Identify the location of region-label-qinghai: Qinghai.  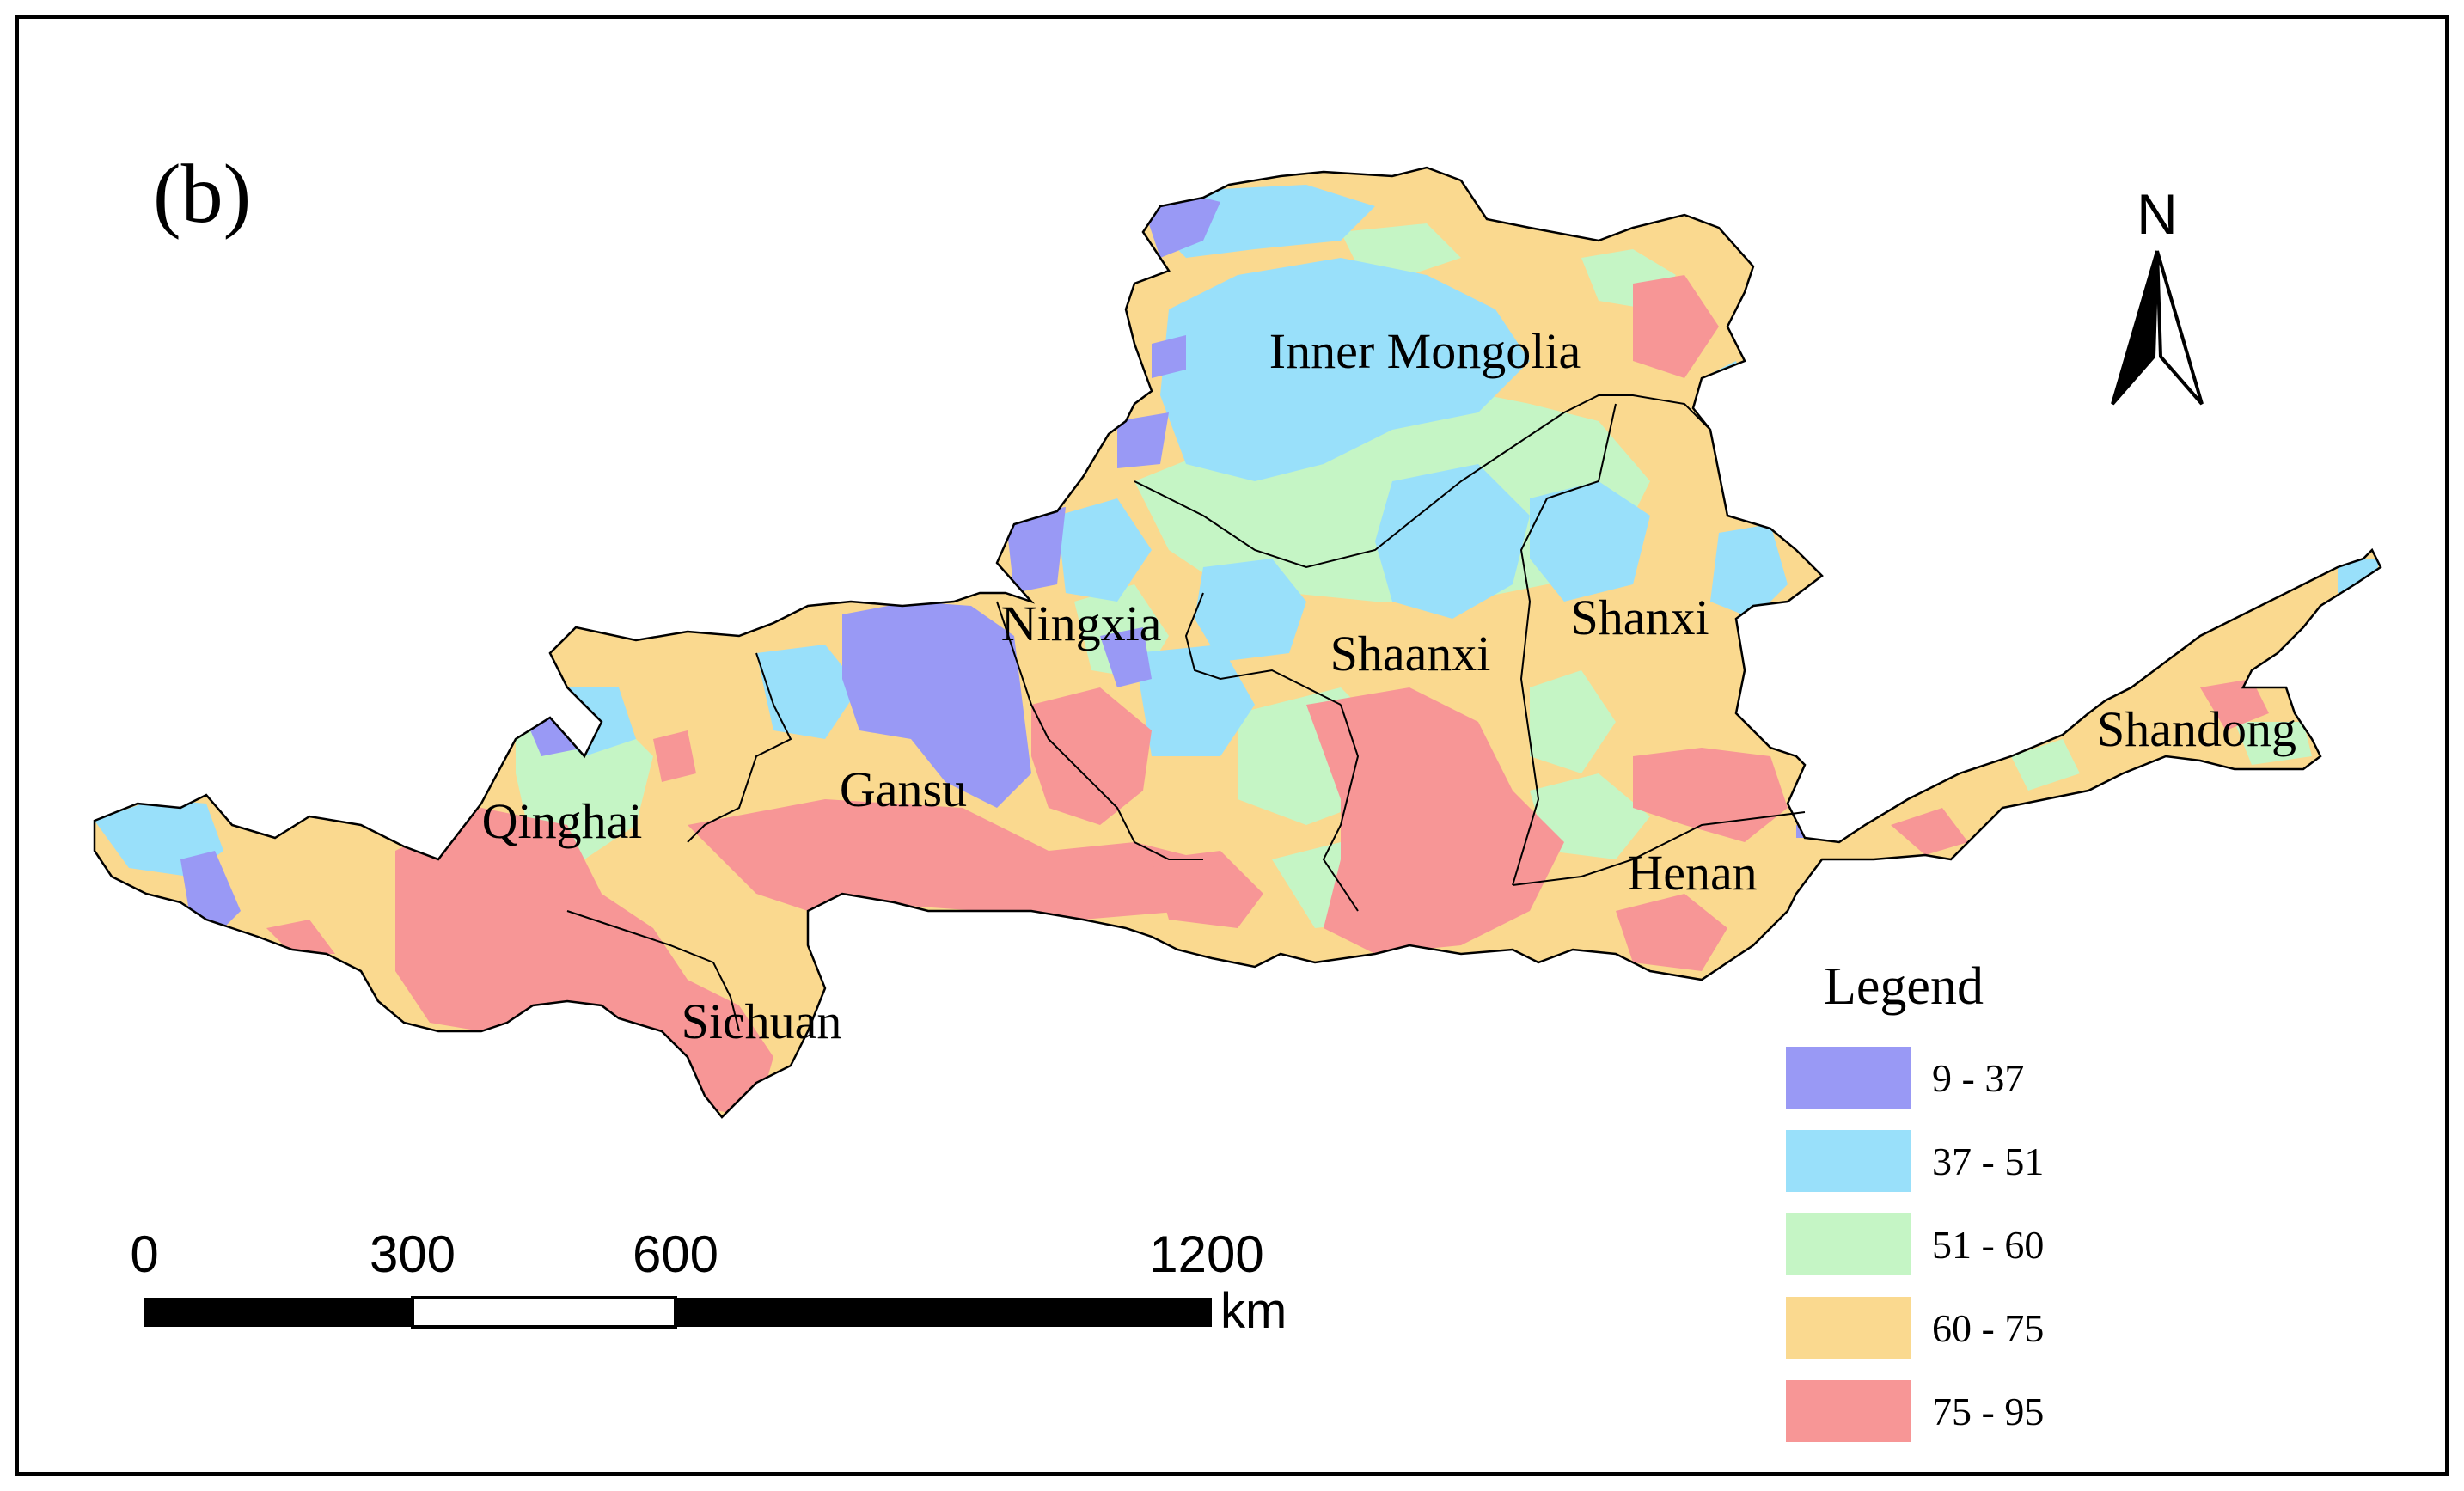
(562, 821).